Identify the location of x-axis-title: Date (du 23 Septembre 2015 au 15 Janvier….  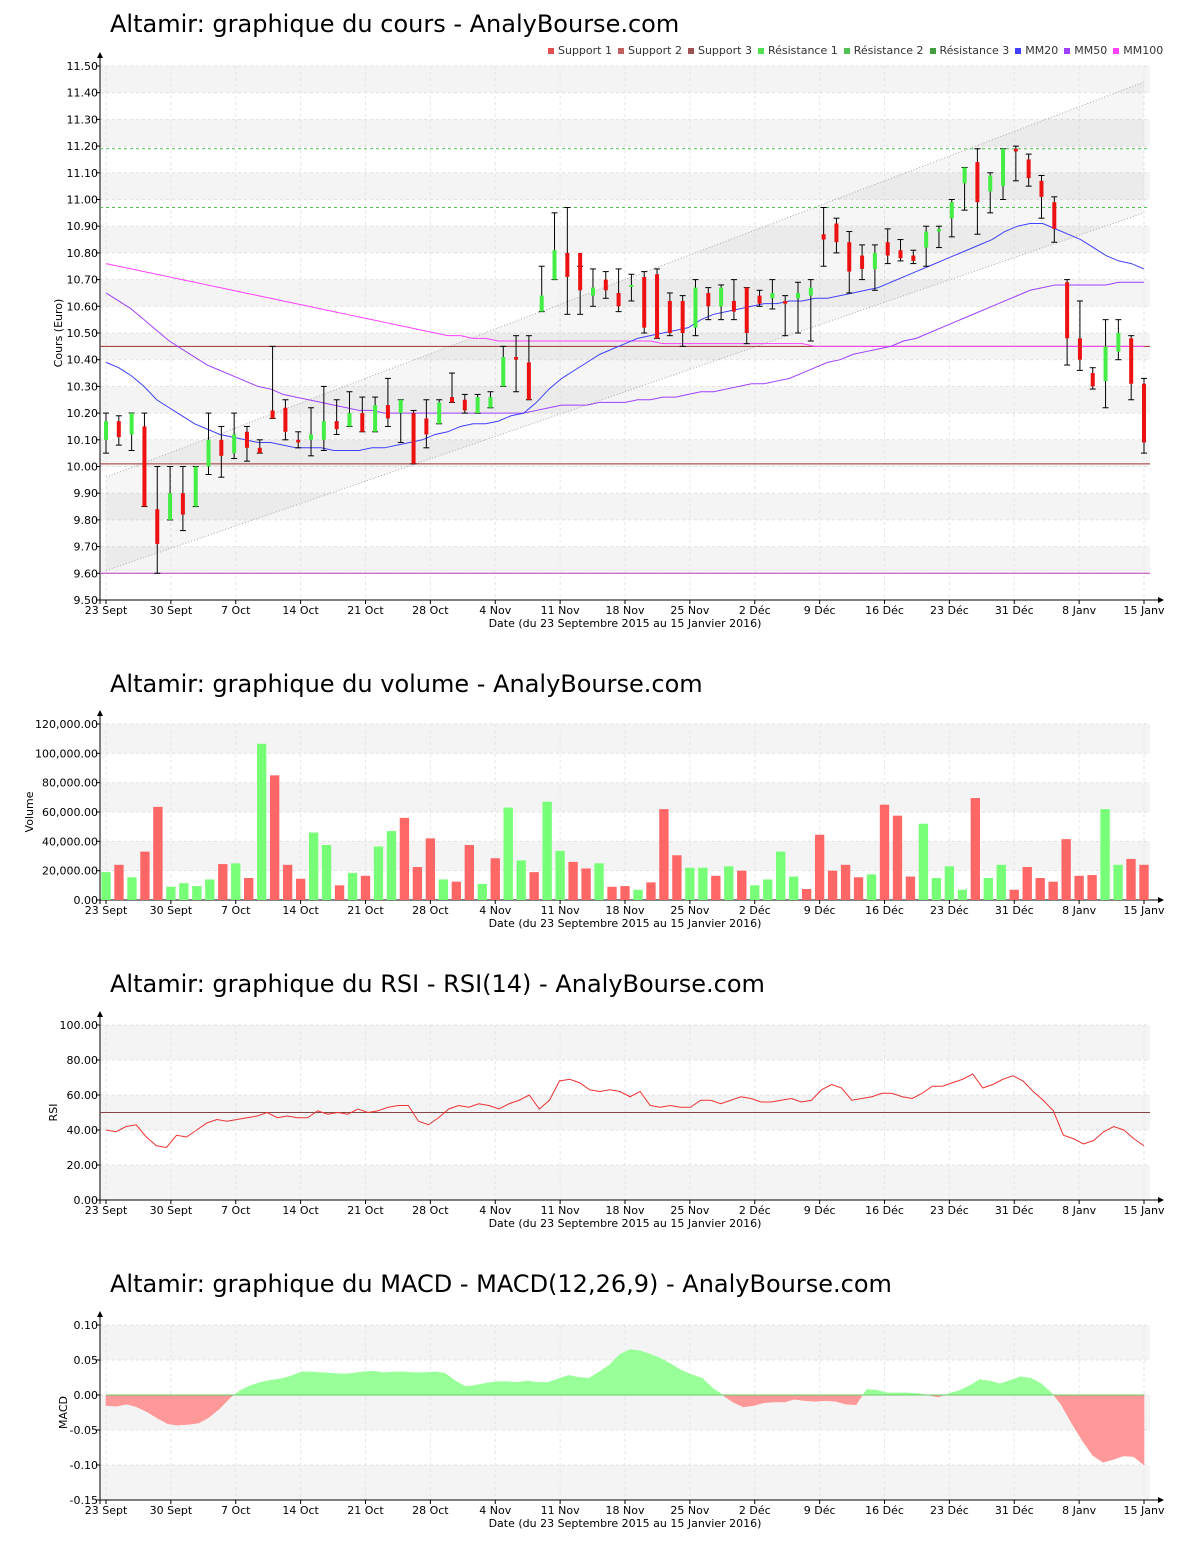
(625, 1523).